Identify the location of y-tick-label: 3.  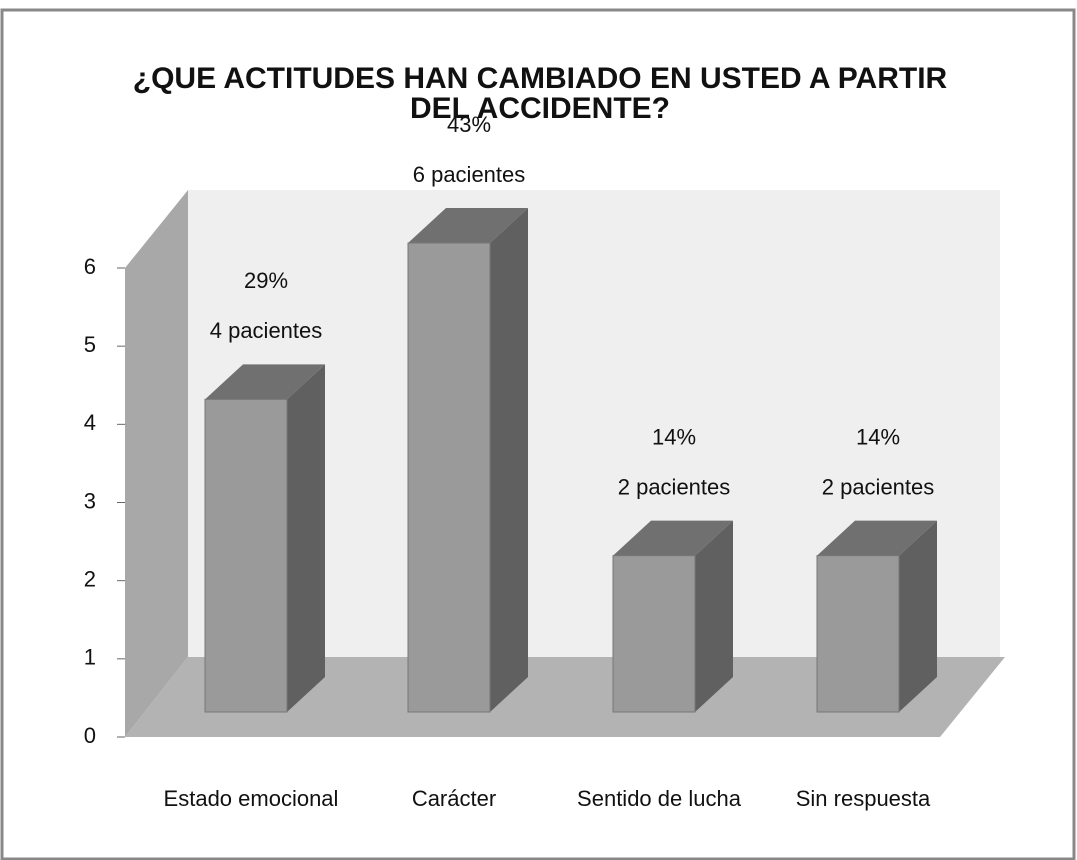
(90, 500).